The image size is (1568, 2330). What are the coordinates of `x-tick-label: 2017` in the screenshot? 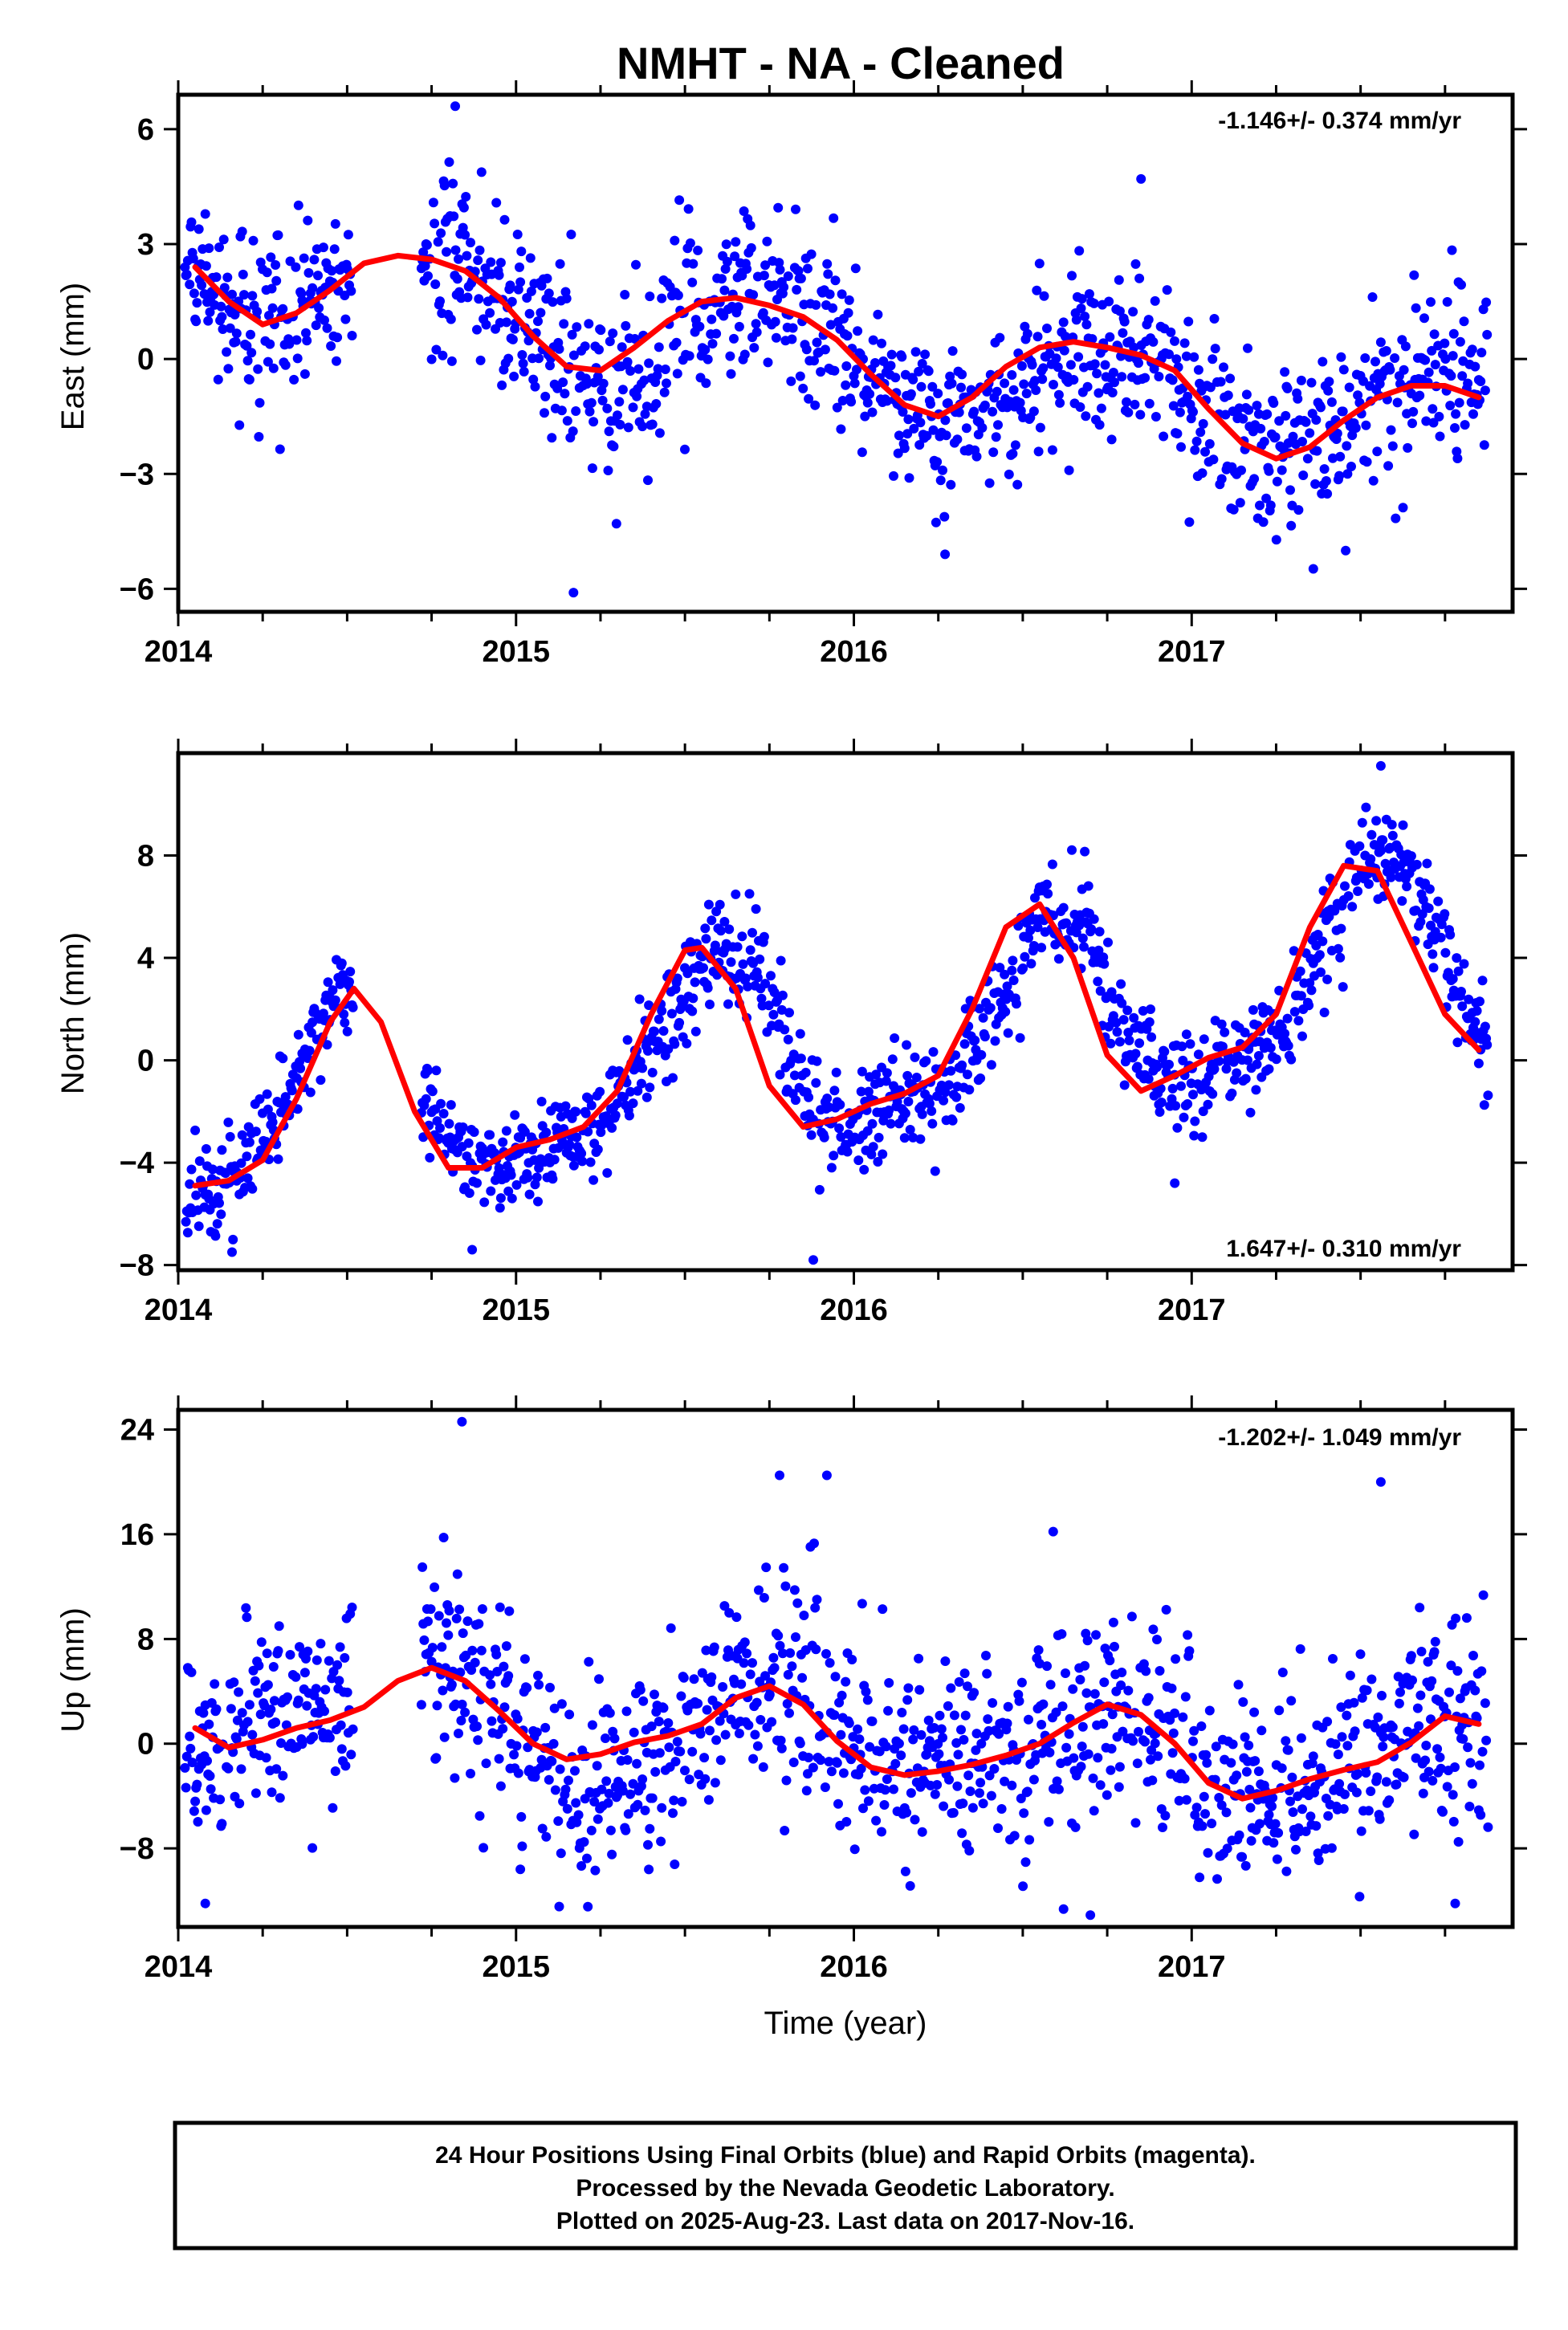 It's located at (1192, 652).